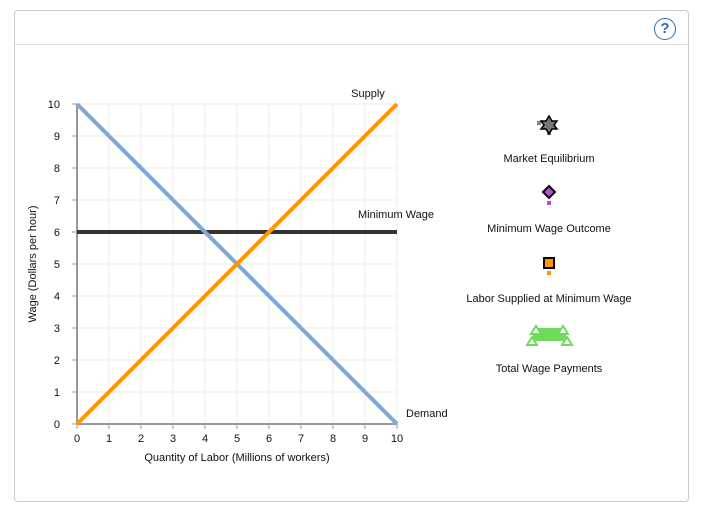 The height and width of the screenshot is (519, 728). I want to click on y-axis-label: Wage (Dollars per hour), so click(33, 264).